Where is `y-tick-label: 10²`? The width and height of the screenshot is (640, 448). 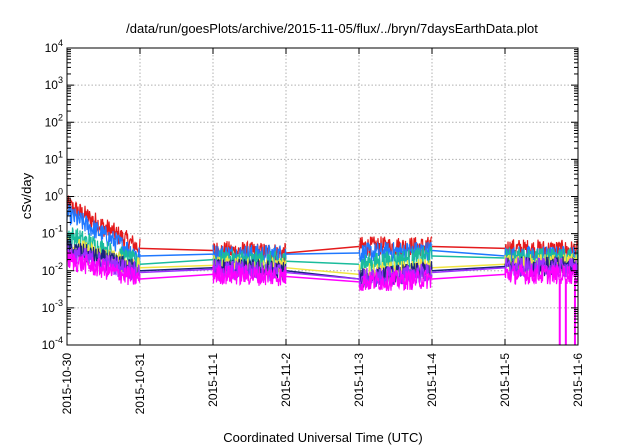 y-tick-label: 10² is located at coordinates (54, 120).